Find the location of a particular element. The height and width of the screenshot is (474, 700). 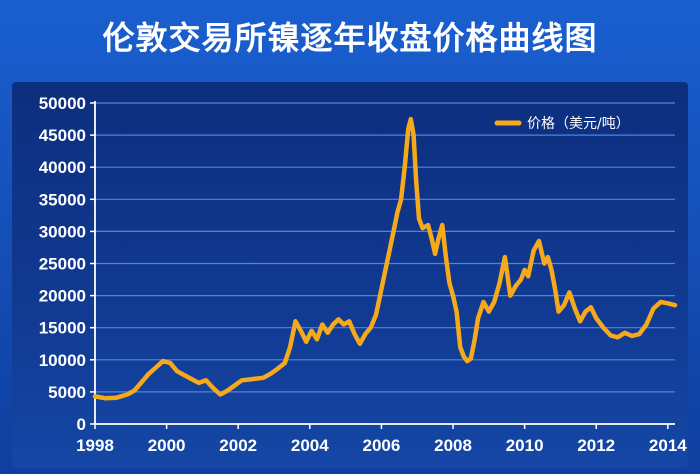

y-tick-label: 10000 is located at coordinates (62, 360).